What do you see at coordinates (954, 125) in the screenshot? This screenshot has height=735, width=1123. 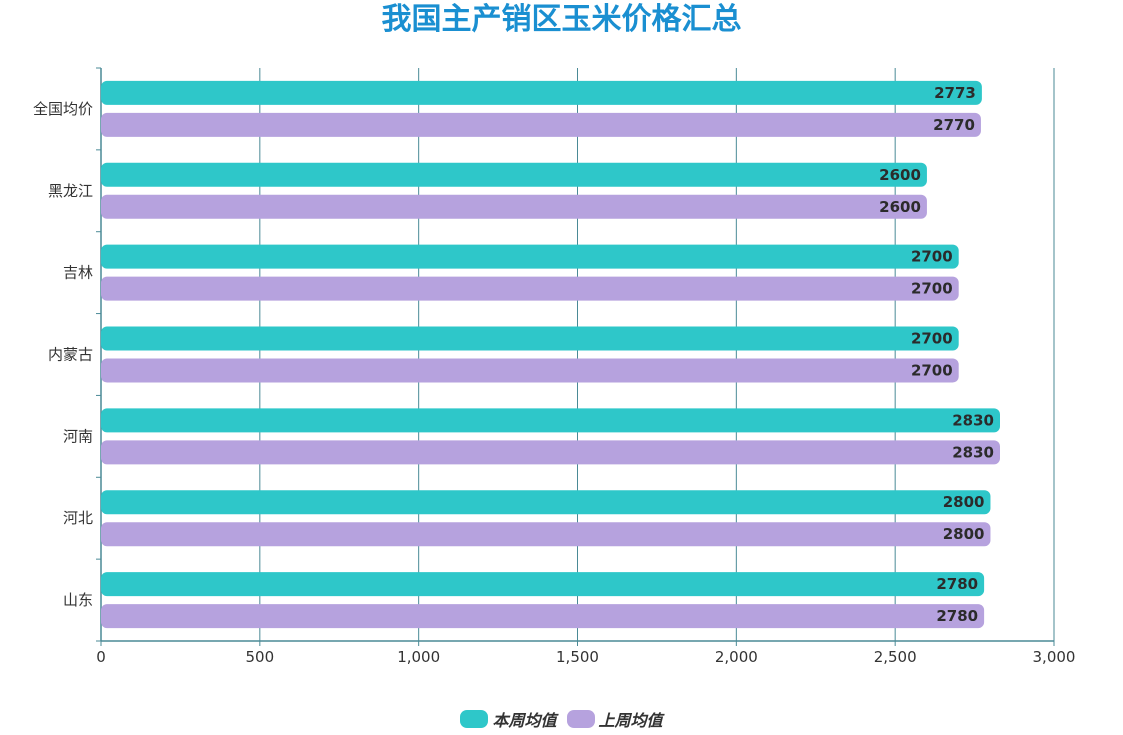 I see `data-label-last-week-0: 2770` at bounding box center [954, 125].